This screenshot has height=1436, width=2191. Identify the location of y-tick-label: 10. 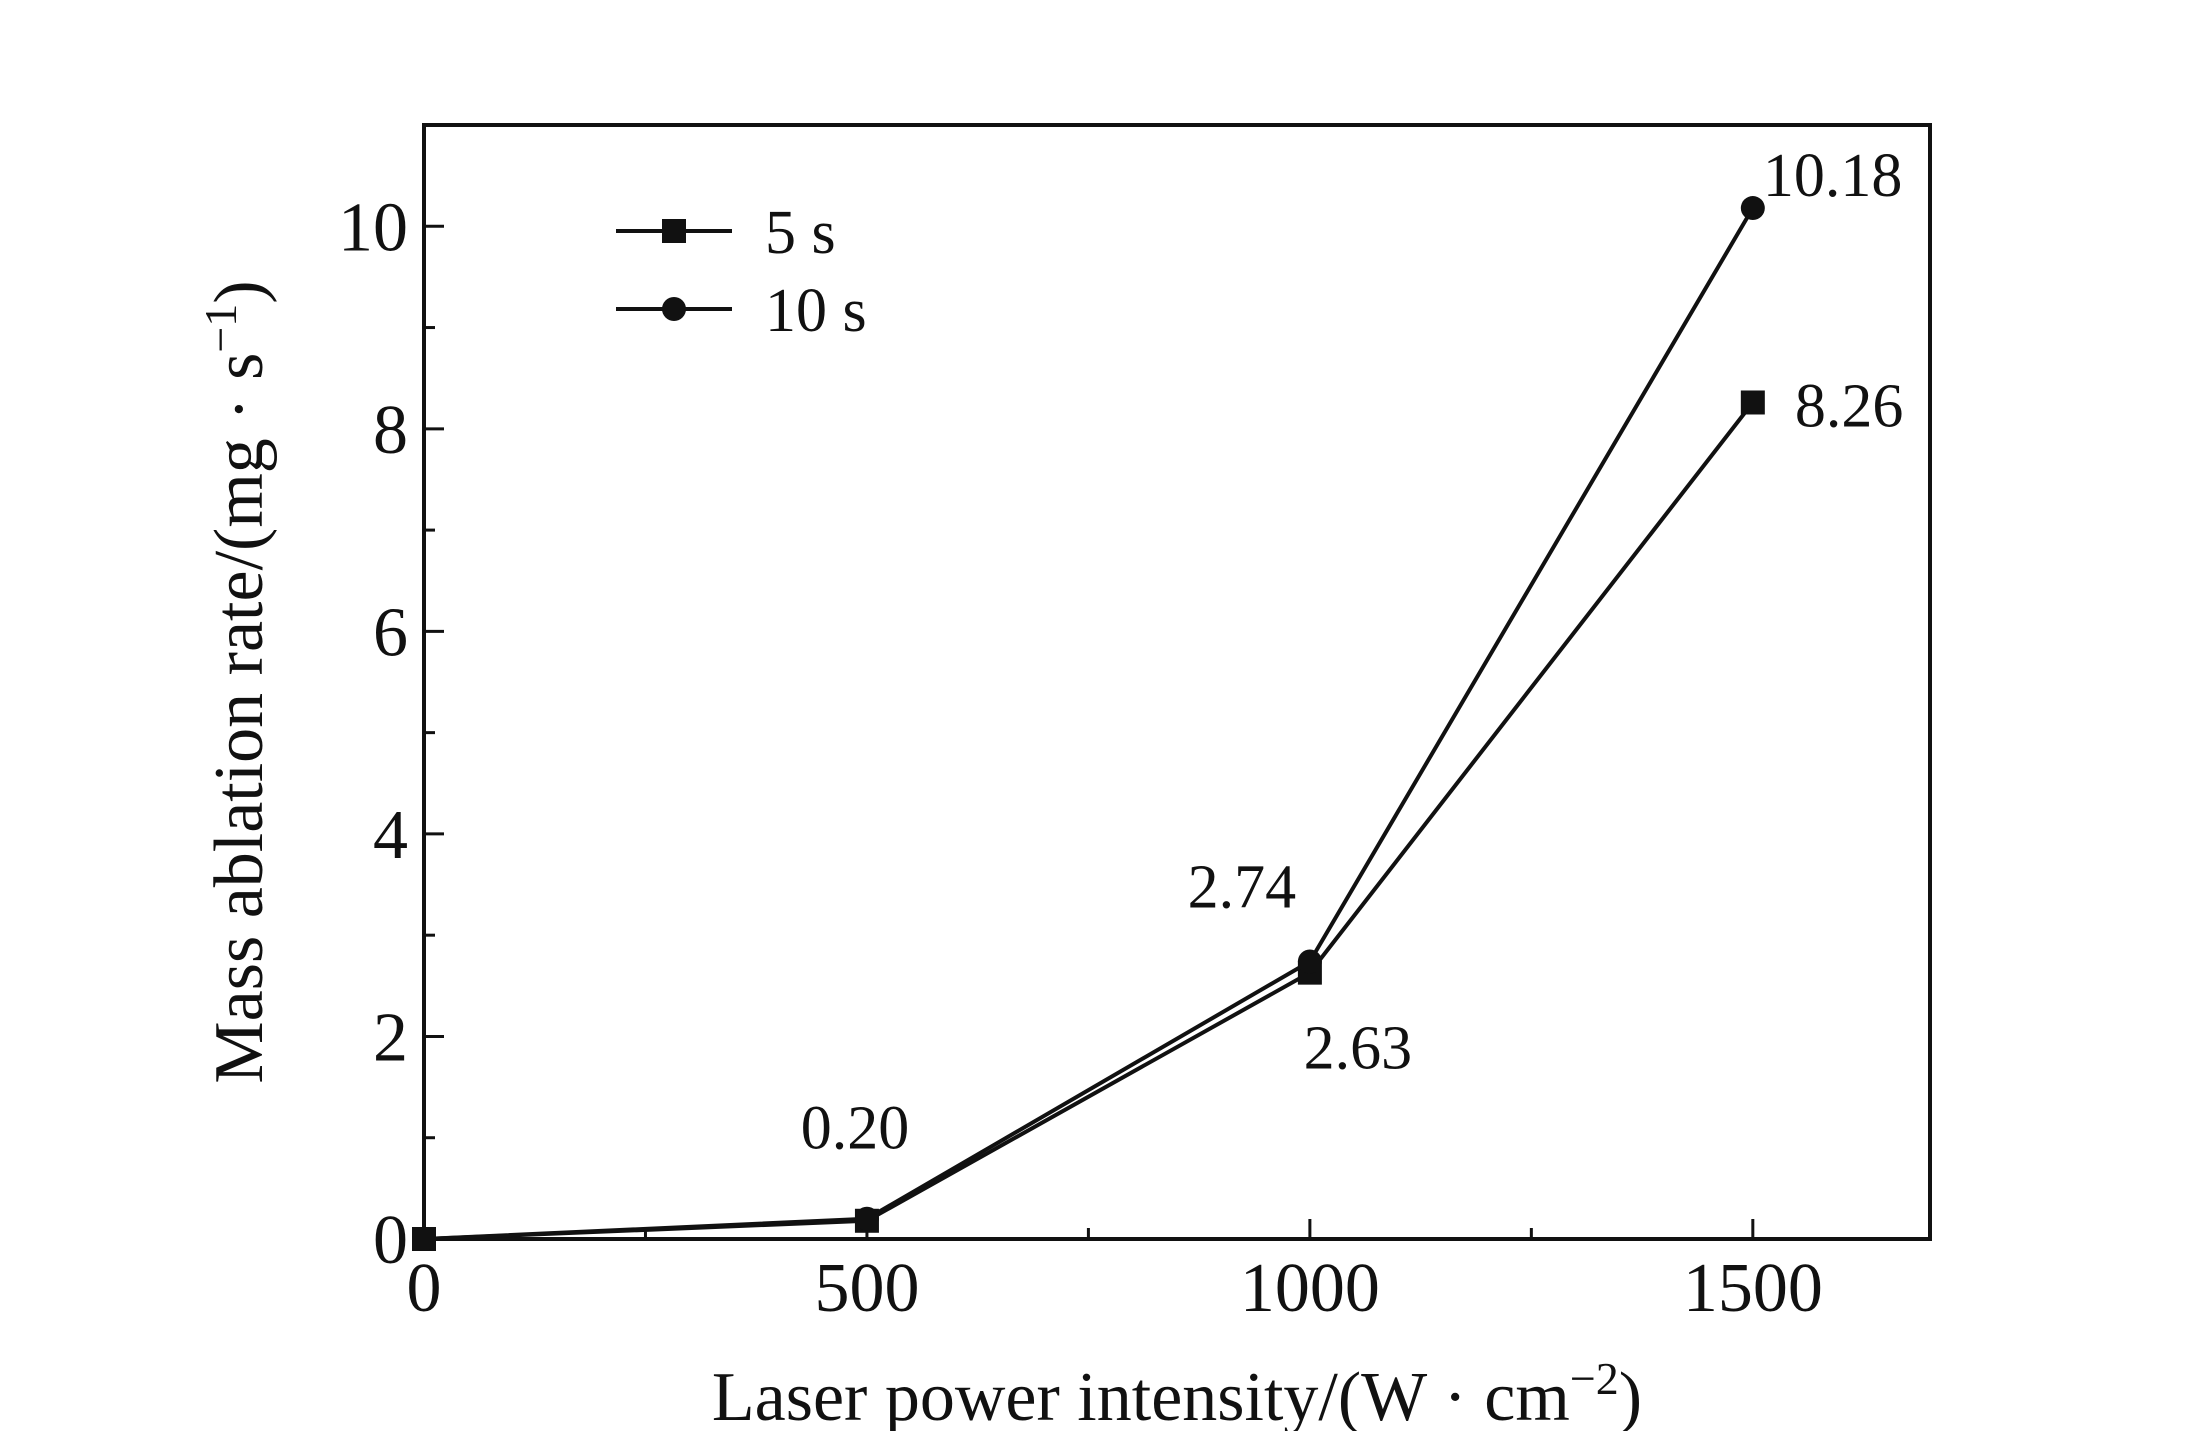
(373, 227).